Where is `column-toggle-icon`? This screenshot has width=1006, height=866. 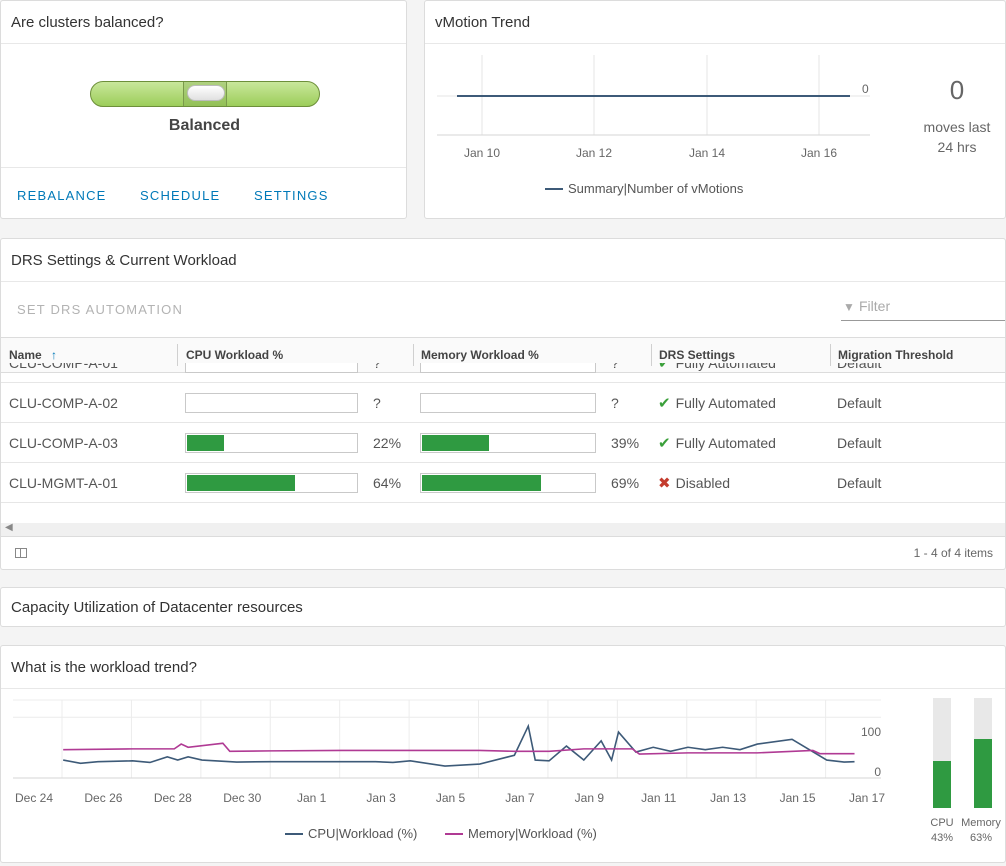 column-toggle-icon is located at coordinates (21, 553).